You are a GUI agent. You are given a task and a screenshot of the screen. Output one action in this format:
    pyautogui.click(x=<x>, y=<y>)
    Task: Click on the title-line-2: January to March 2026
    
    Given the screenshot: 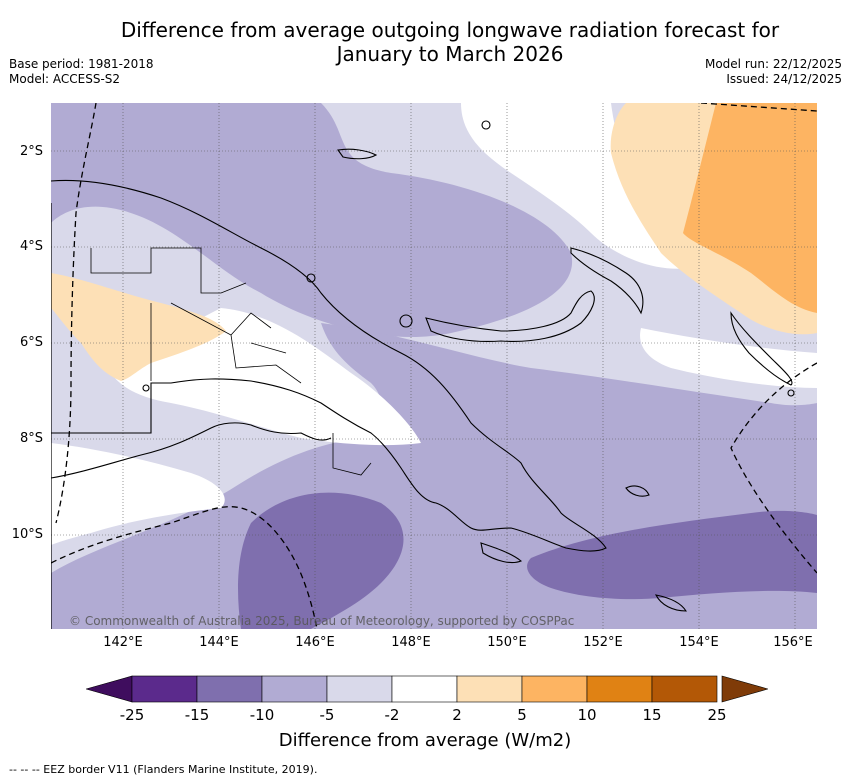 What is the action you would take?
    pyautogui.click(x=450, y=54)
    